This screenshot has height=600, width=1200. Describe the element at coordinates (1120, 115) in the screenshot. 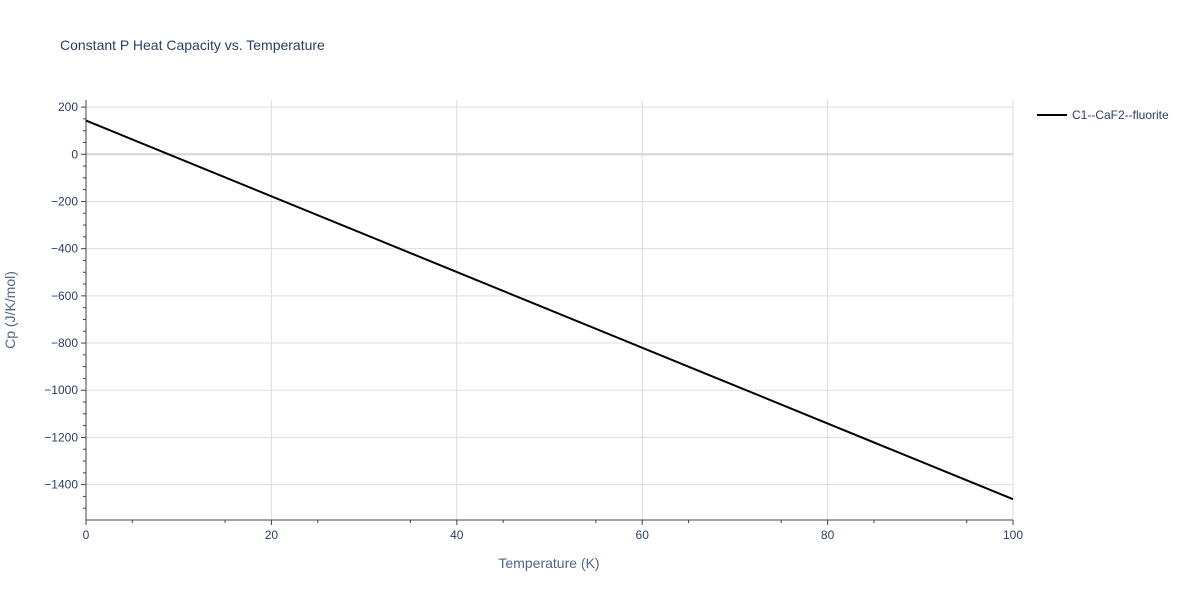

I see `legend-label: C1--CaF2--fluorite` at that location.